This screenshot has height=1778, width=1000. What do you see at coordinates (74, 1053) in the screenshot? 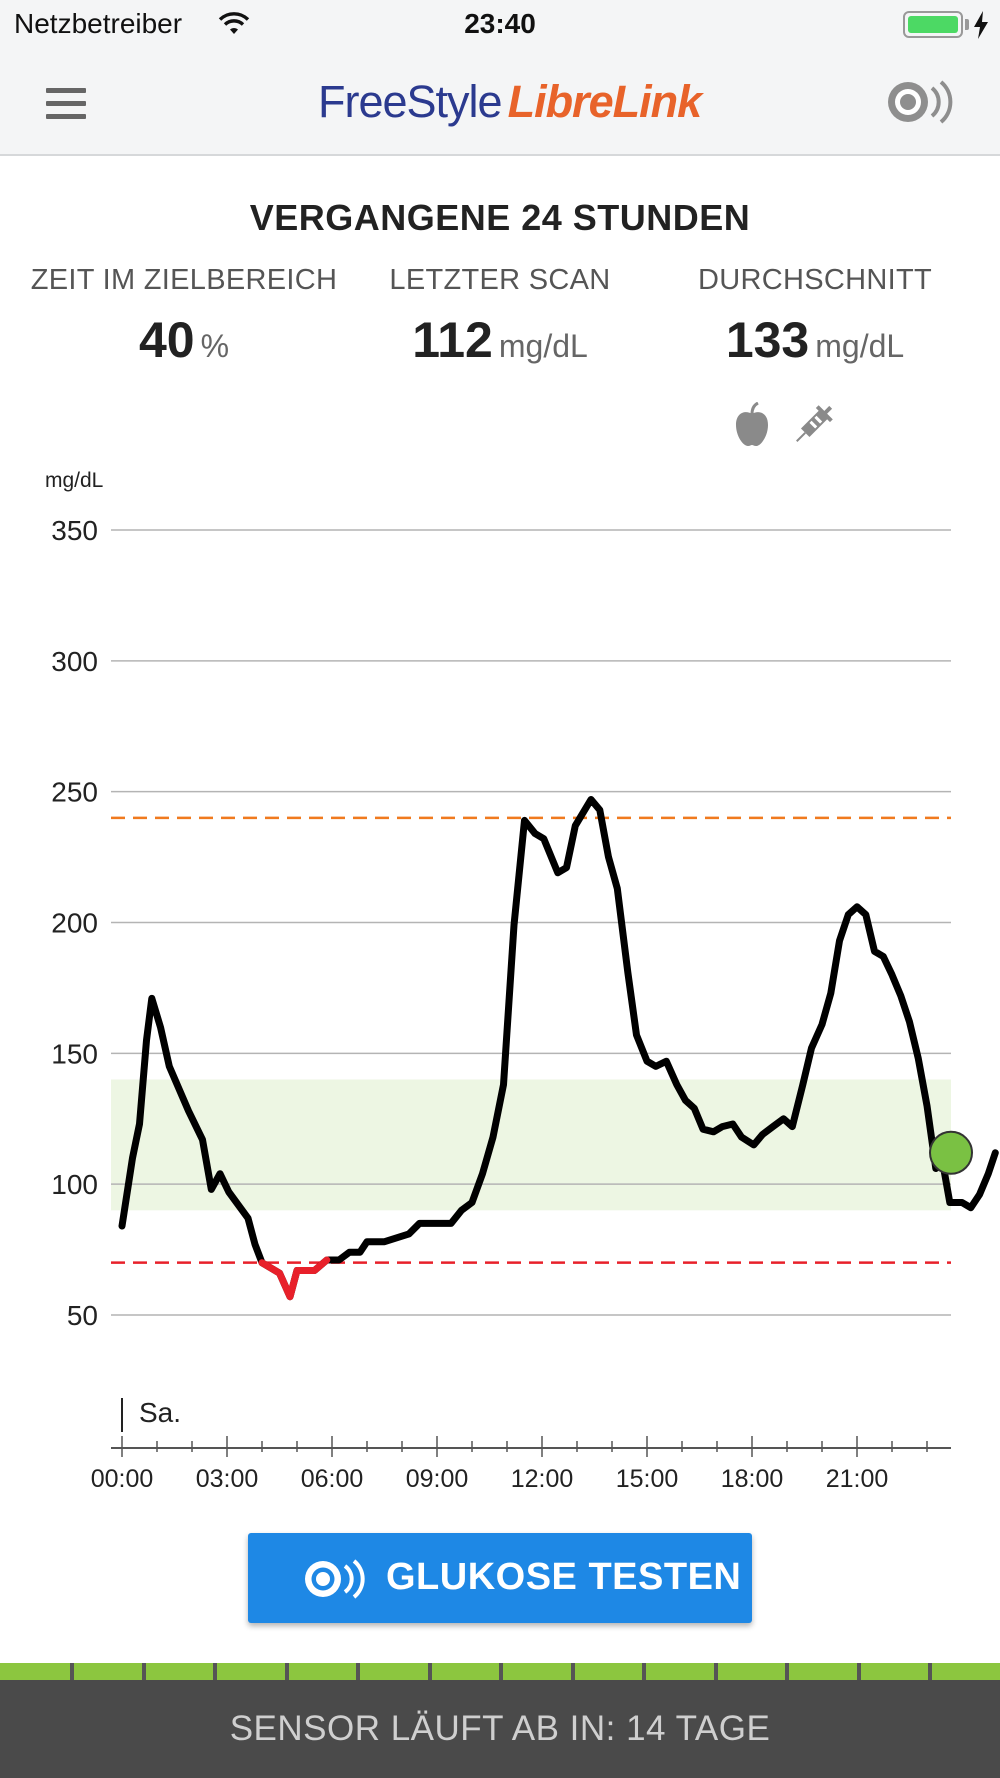
I see `y-tick-label: 150` at bounding box center [74, 1053].